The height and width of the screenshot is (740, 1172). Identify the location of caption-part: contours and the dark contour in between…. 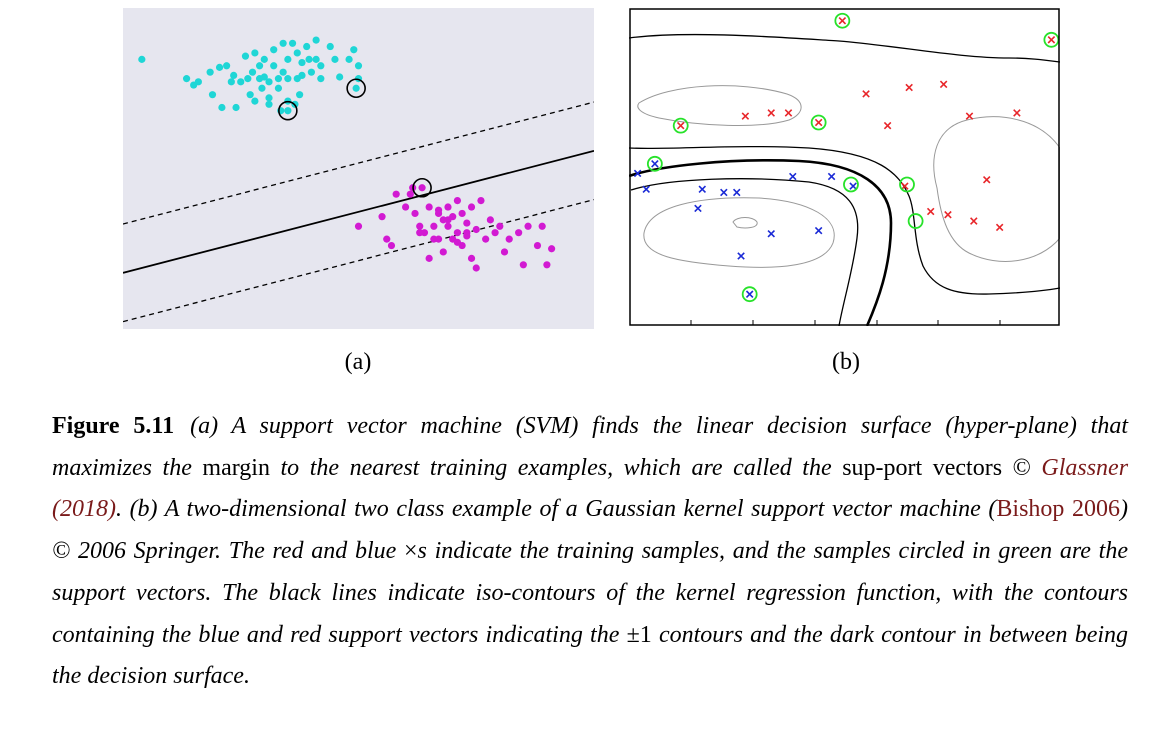
(590, 655).